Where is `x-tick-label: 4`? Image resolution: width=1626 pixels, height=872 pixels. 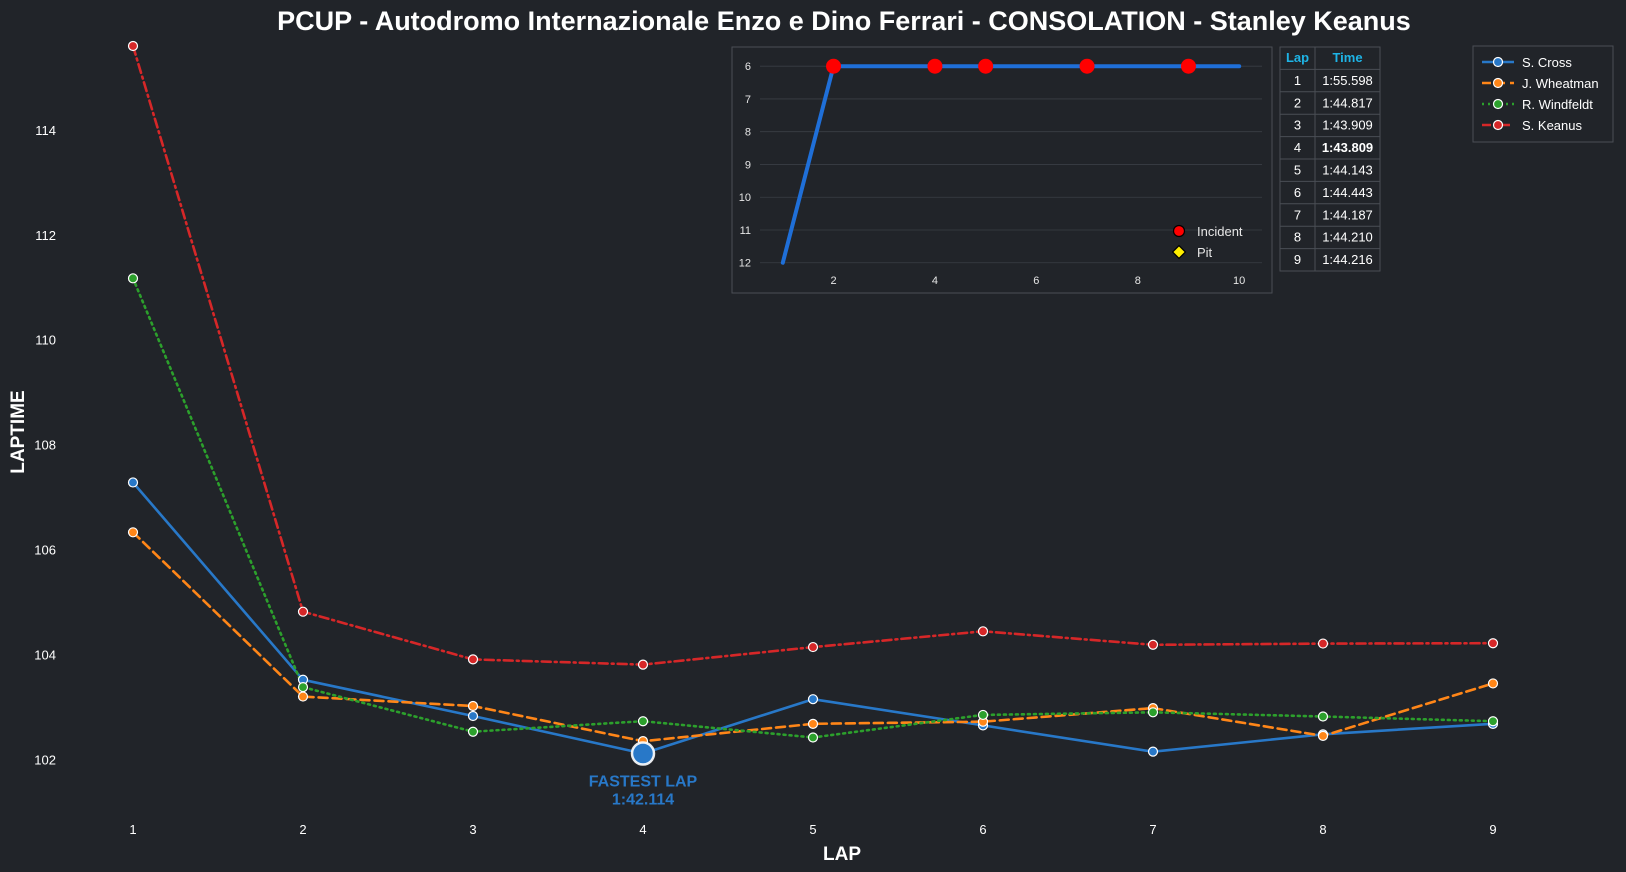 x-tick-label: 4 is located at coordinates (642, 829).